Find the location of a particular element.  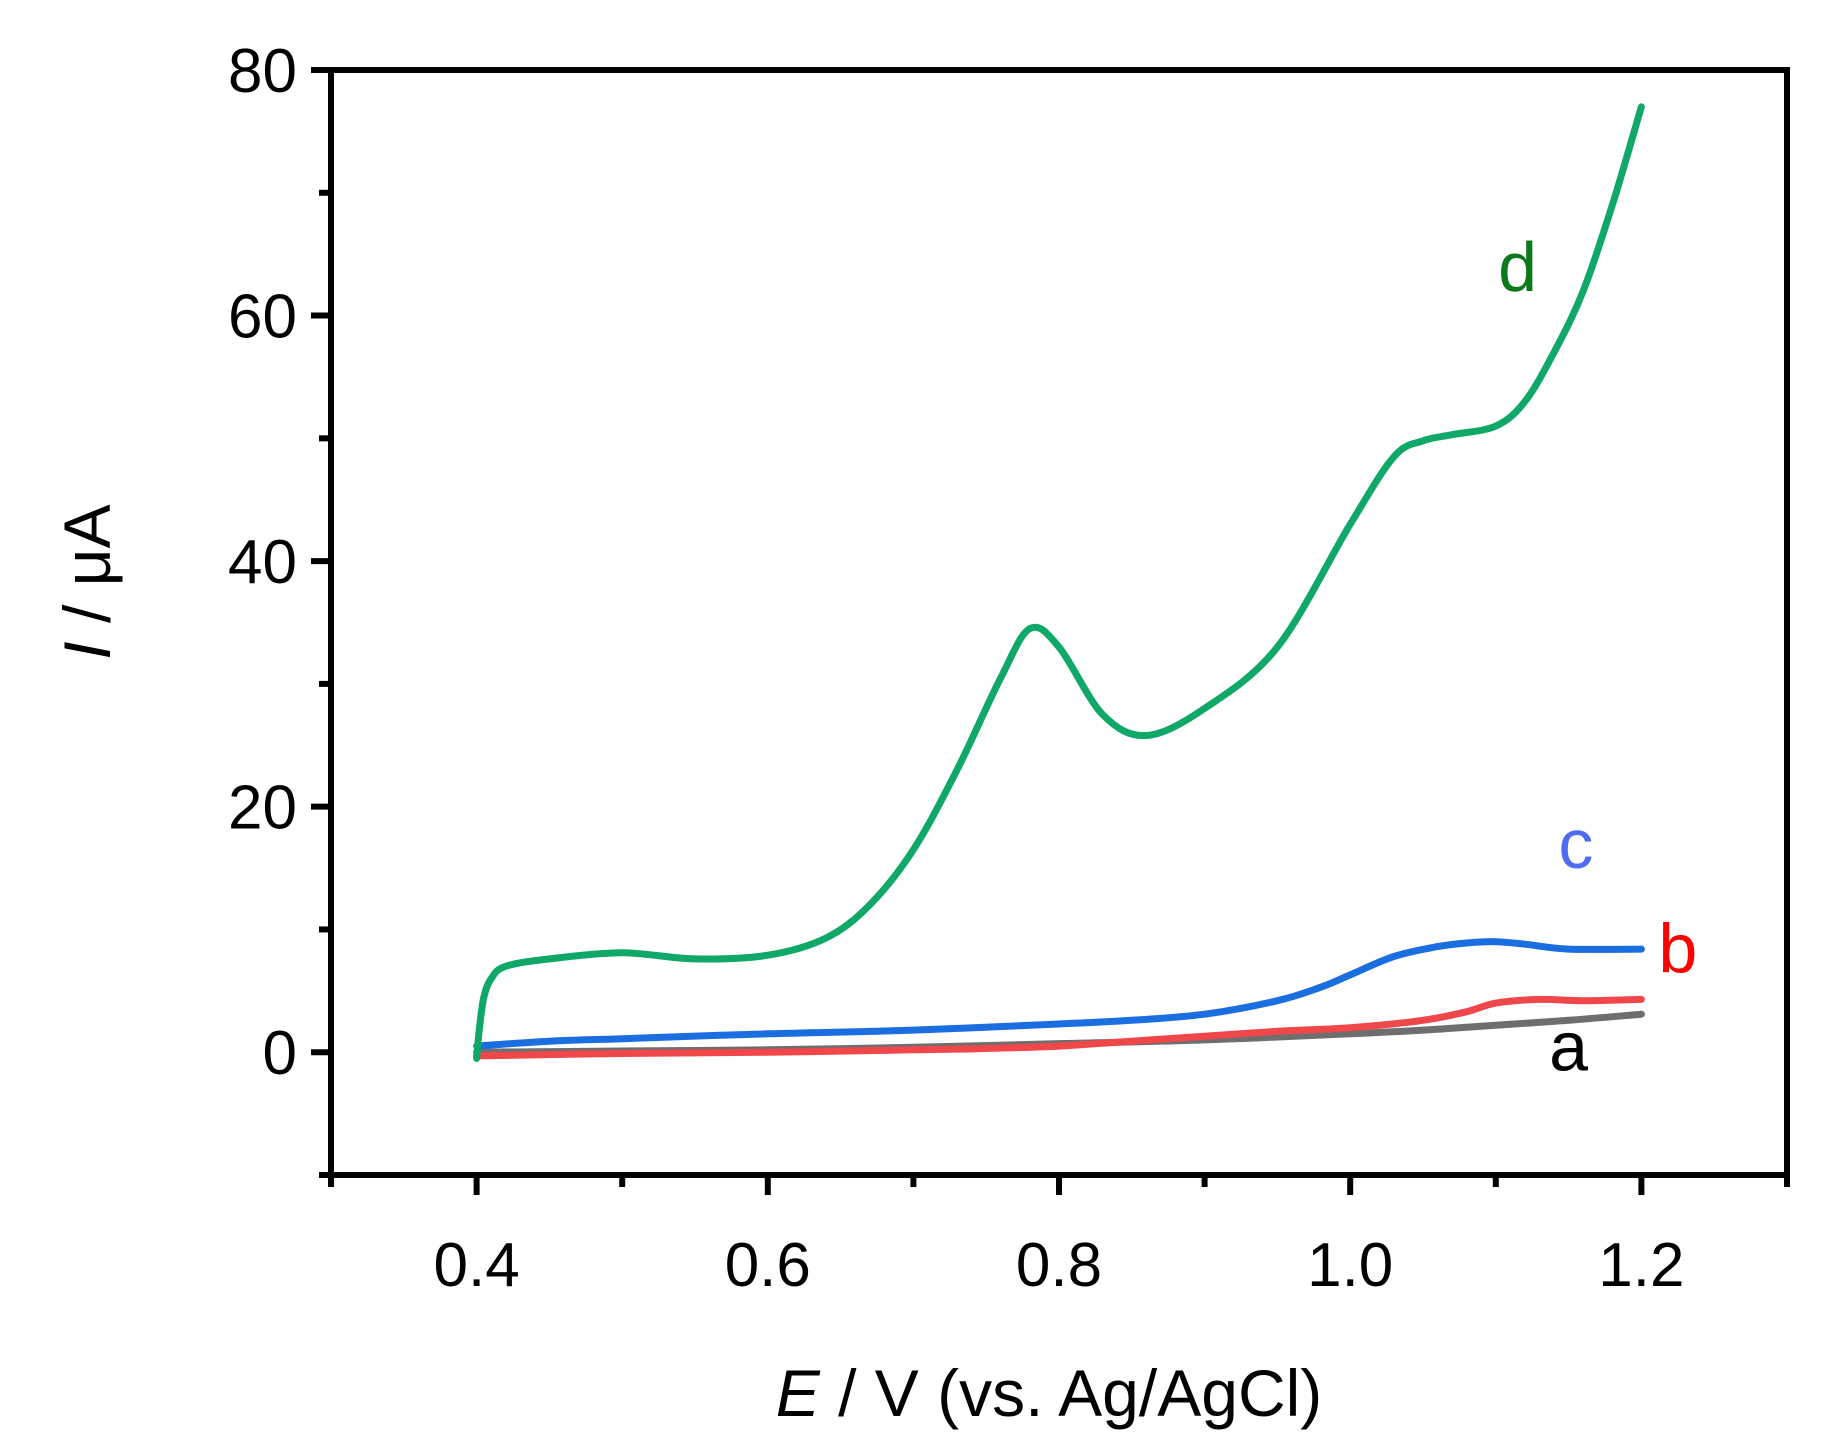

label-layer: abc d is located at coordinates (1597, 657).